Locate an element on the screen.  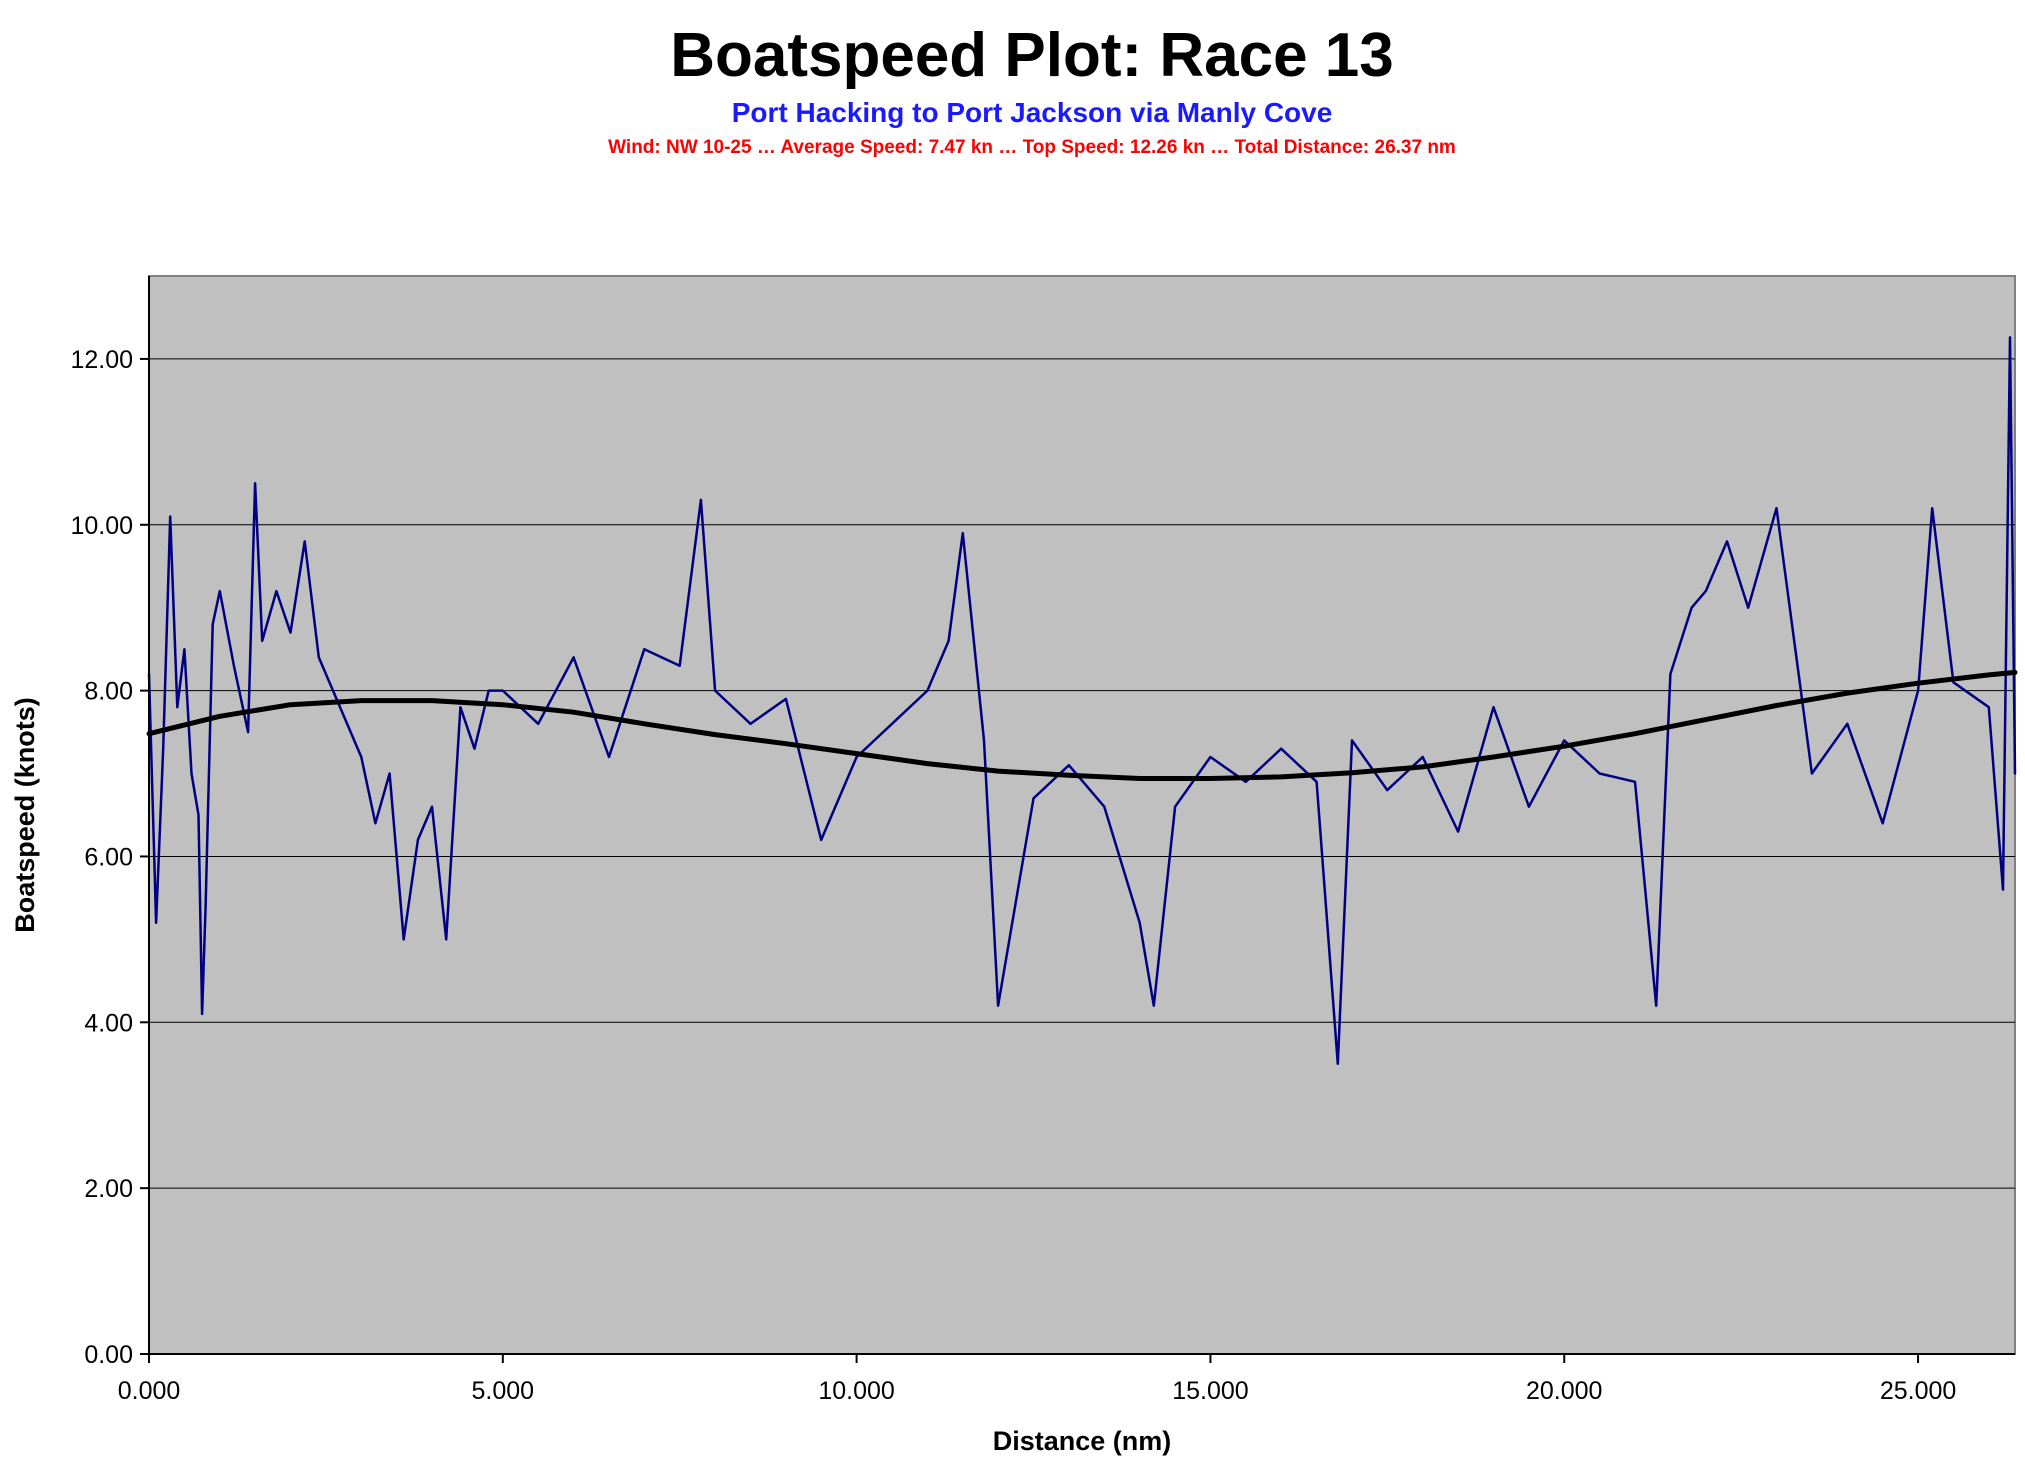
x-tick-label: 5.000 is located at coordinates (503, 1391).